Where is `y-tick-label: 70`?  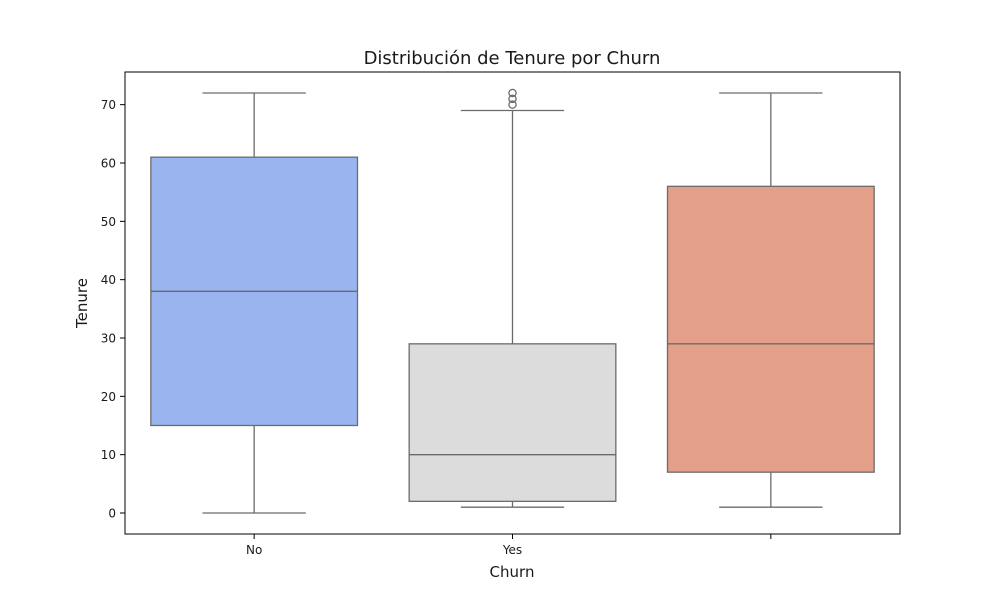 y-tick-label: 70 is located at coordinates (108, 105).